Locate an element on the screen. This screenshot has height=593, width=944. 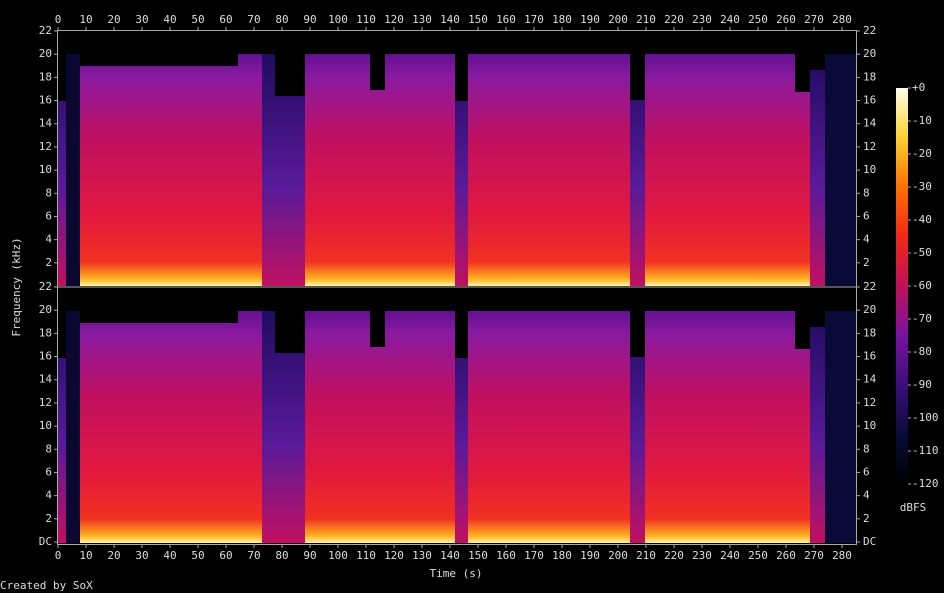
x-tick-label: 10 is located at coordinates (85, 555).